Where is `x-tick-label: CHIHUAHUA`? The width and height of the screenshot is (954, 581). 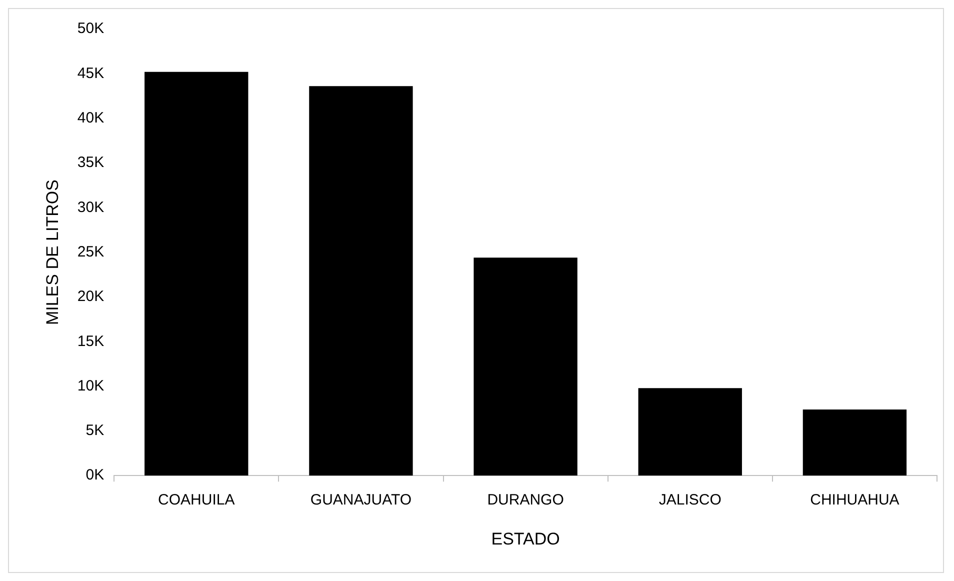
x-tick-label: CHIHUAHUA is located at coordinates (855, 500).